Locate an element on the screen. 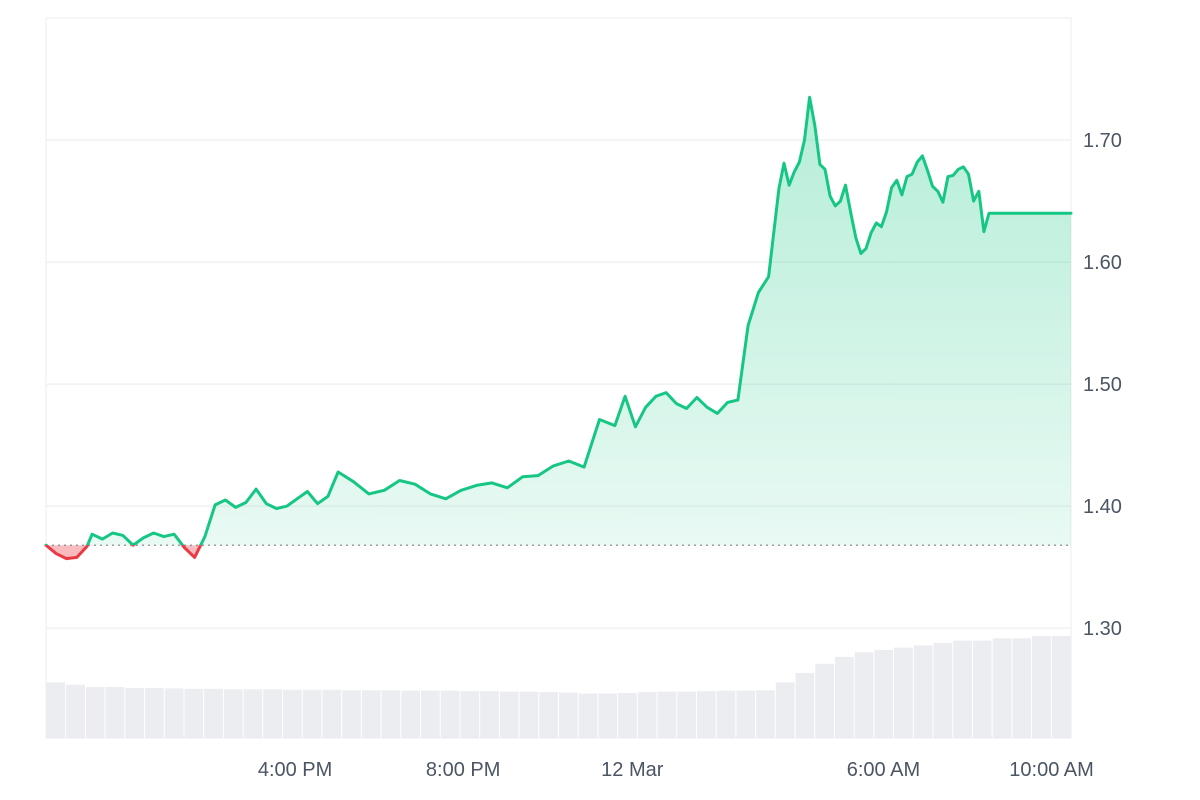  x-tick-label: 10:00 AM is located at coordinates (1051, 770).